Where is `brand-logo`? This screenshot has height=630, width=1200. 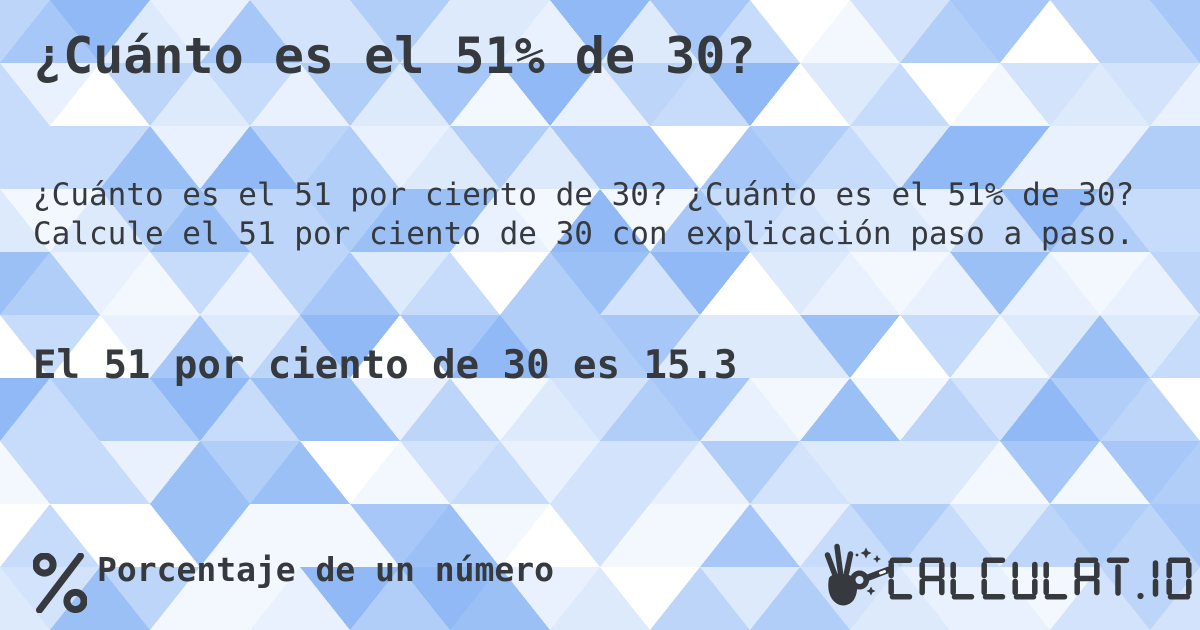
brand-logo is located at coordinates (1009, 579).